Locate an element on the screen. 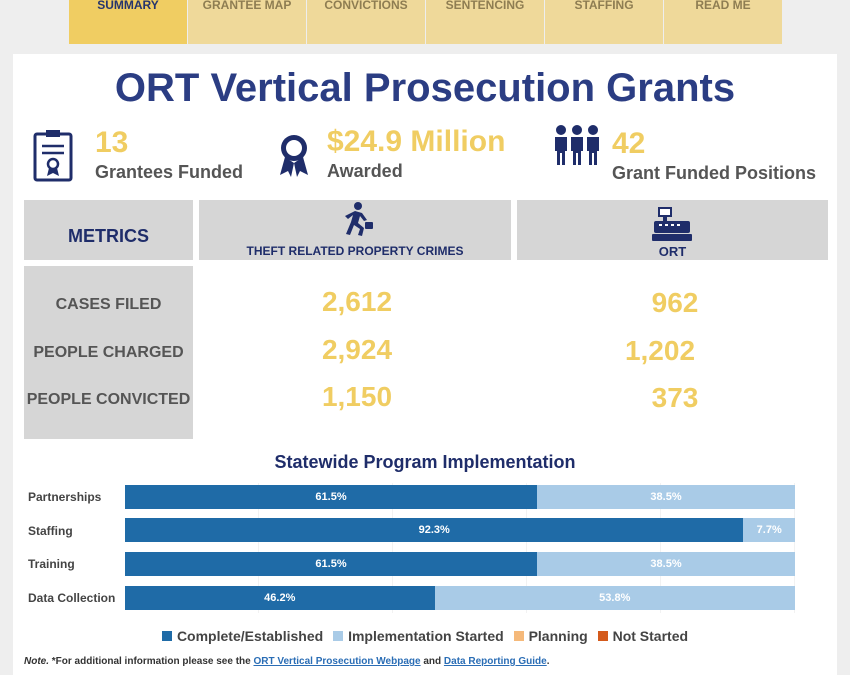 This screenshot has width=850, height=675. legend-label: Implementation Started is located at coordinates (426, 636).